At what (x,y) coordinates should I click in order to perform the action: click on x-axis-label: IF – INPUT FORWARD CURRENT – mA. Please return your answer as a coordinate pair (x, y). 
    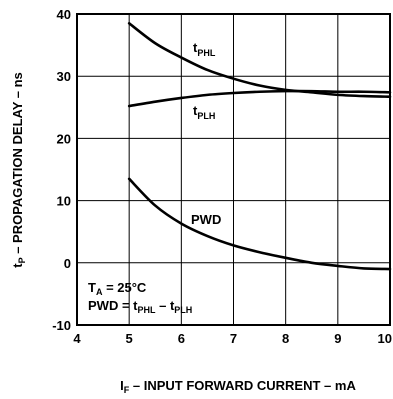
    Looking at the image, I should click on (238, 386).